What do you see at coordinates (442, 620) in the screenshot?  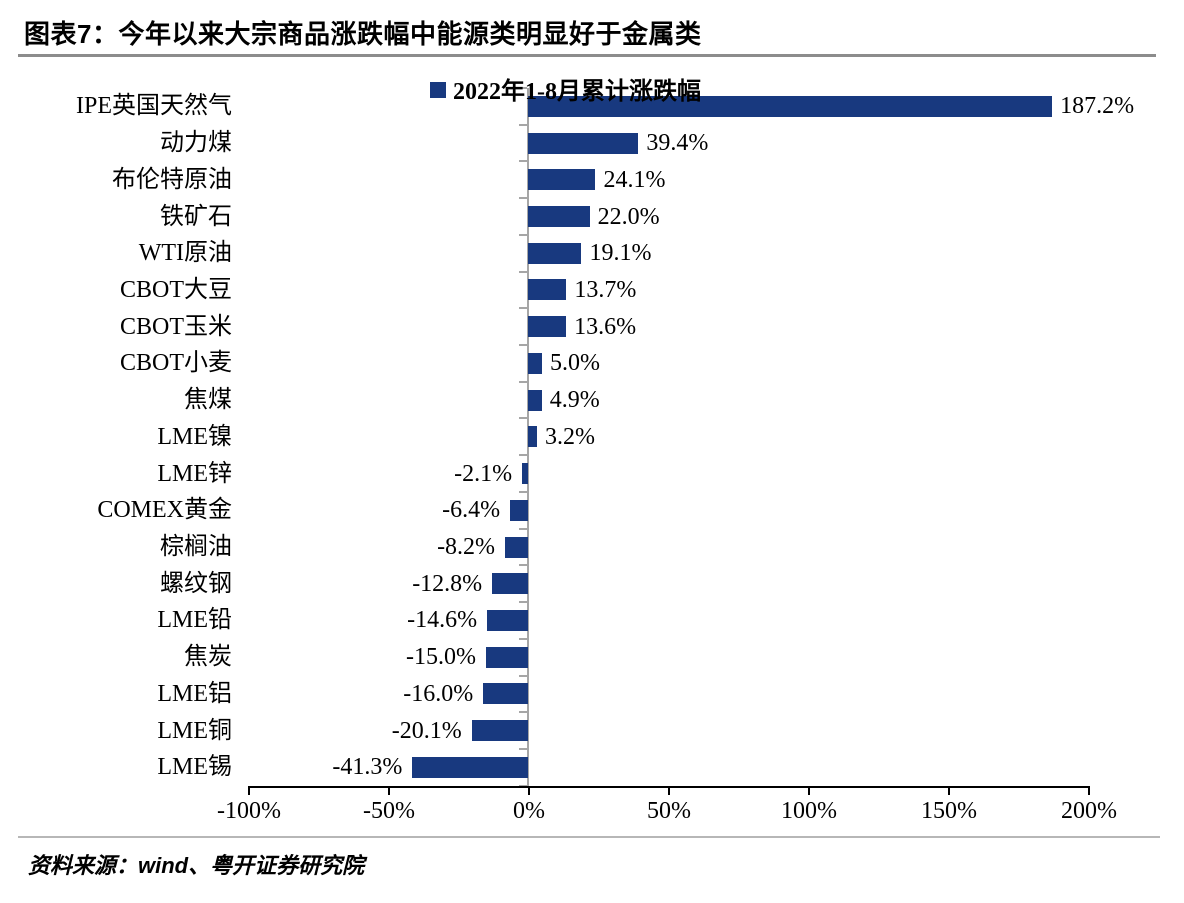 I see `value-label: -14.6%` at bounding box center [442, 620].